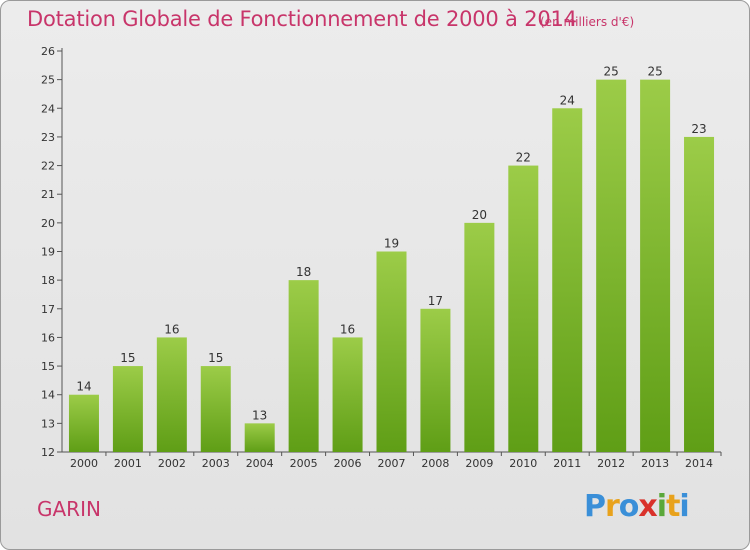  Describe the element at coordinates (48, 51) in the screenshot. I see `y-tick-label: 26` at that location.